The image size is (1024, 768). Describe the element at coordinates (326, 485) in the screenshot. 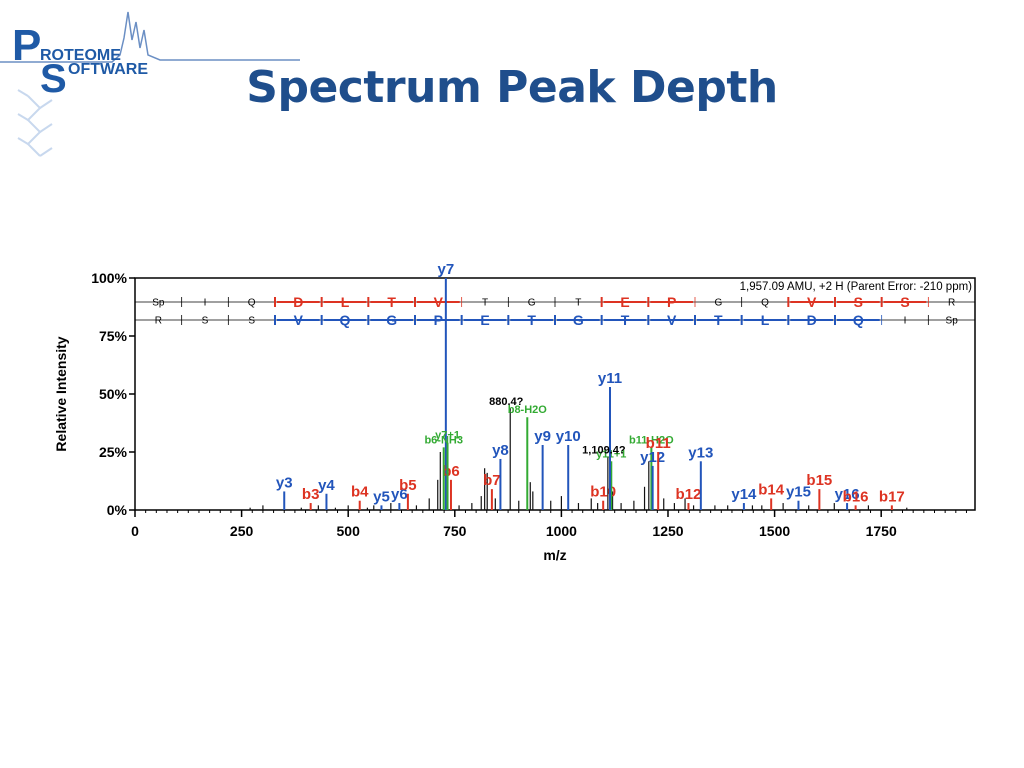

I see `peak-label-y4: y4` at that location.